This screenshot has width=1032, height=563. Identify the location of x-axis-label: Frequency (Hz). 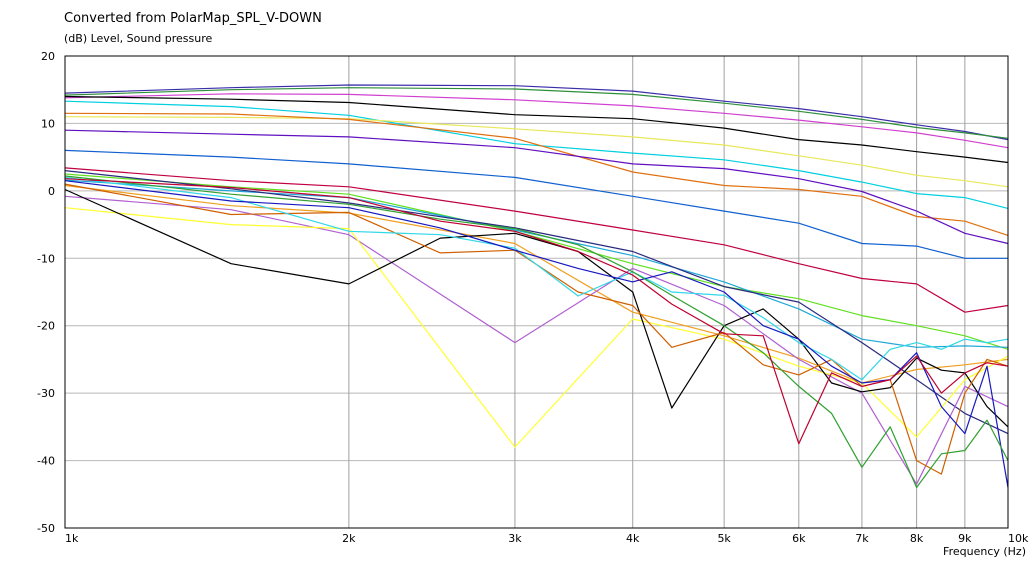
(984, 551).